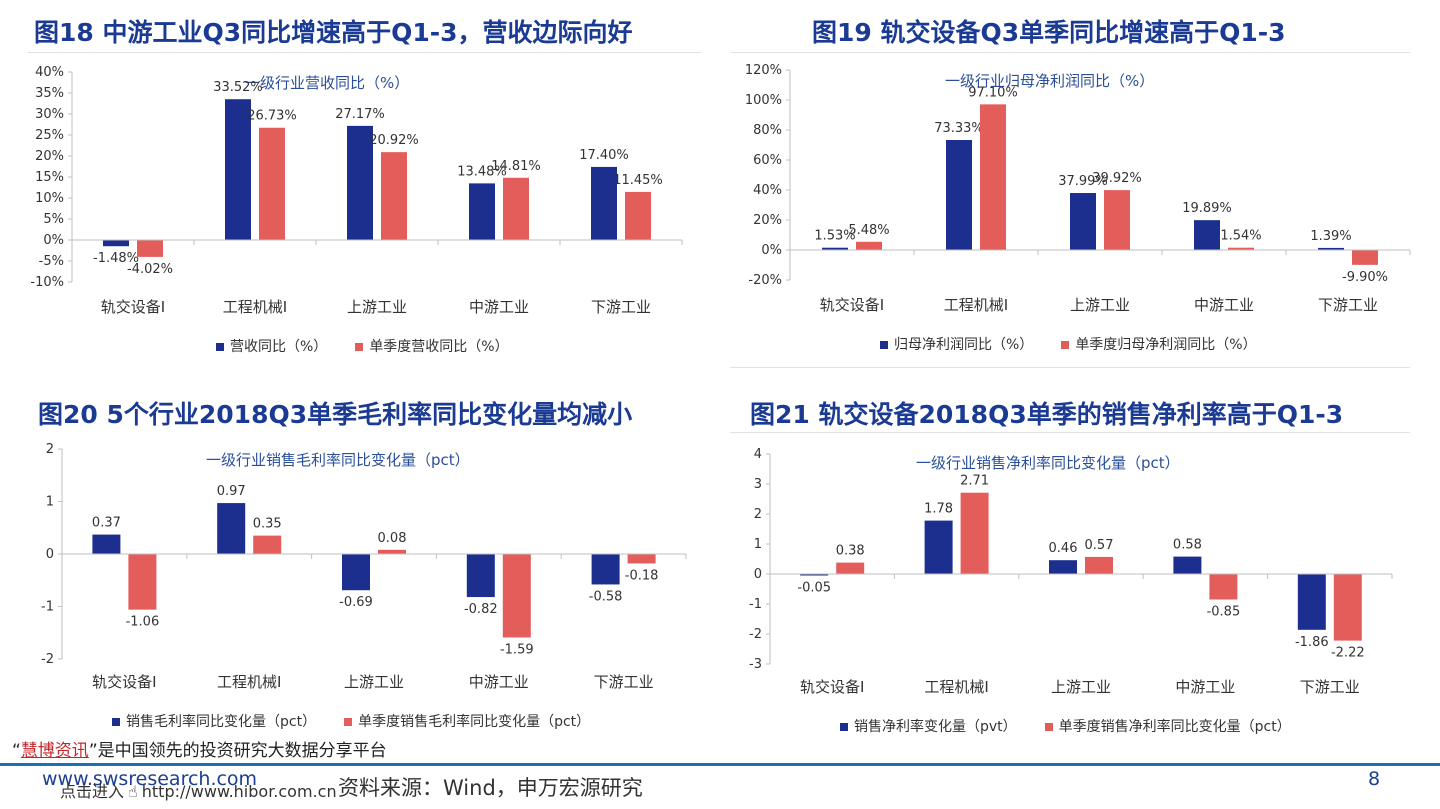 This screenshot has height=809, width=1440. What do you see at coordinates (51, 261) in the screenshot?
I see `y-tick-label: -5%` at bounding box center [51, 261].